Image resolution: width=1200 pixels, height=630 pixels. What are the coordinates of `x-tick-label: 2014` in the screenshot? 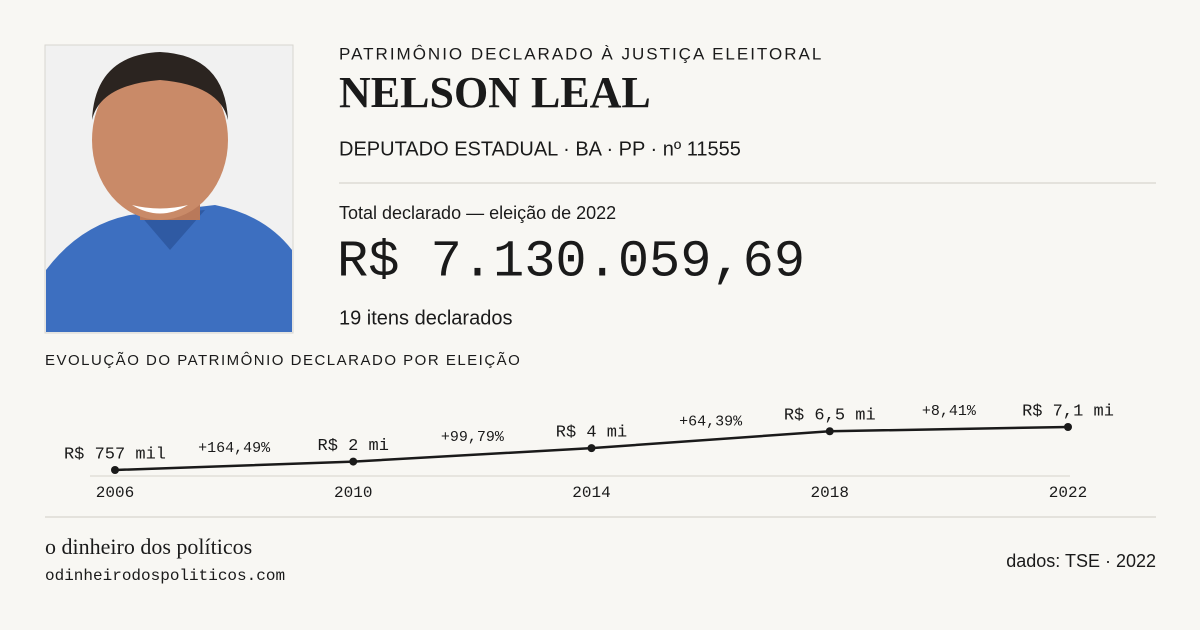 It's located at (591, 493).